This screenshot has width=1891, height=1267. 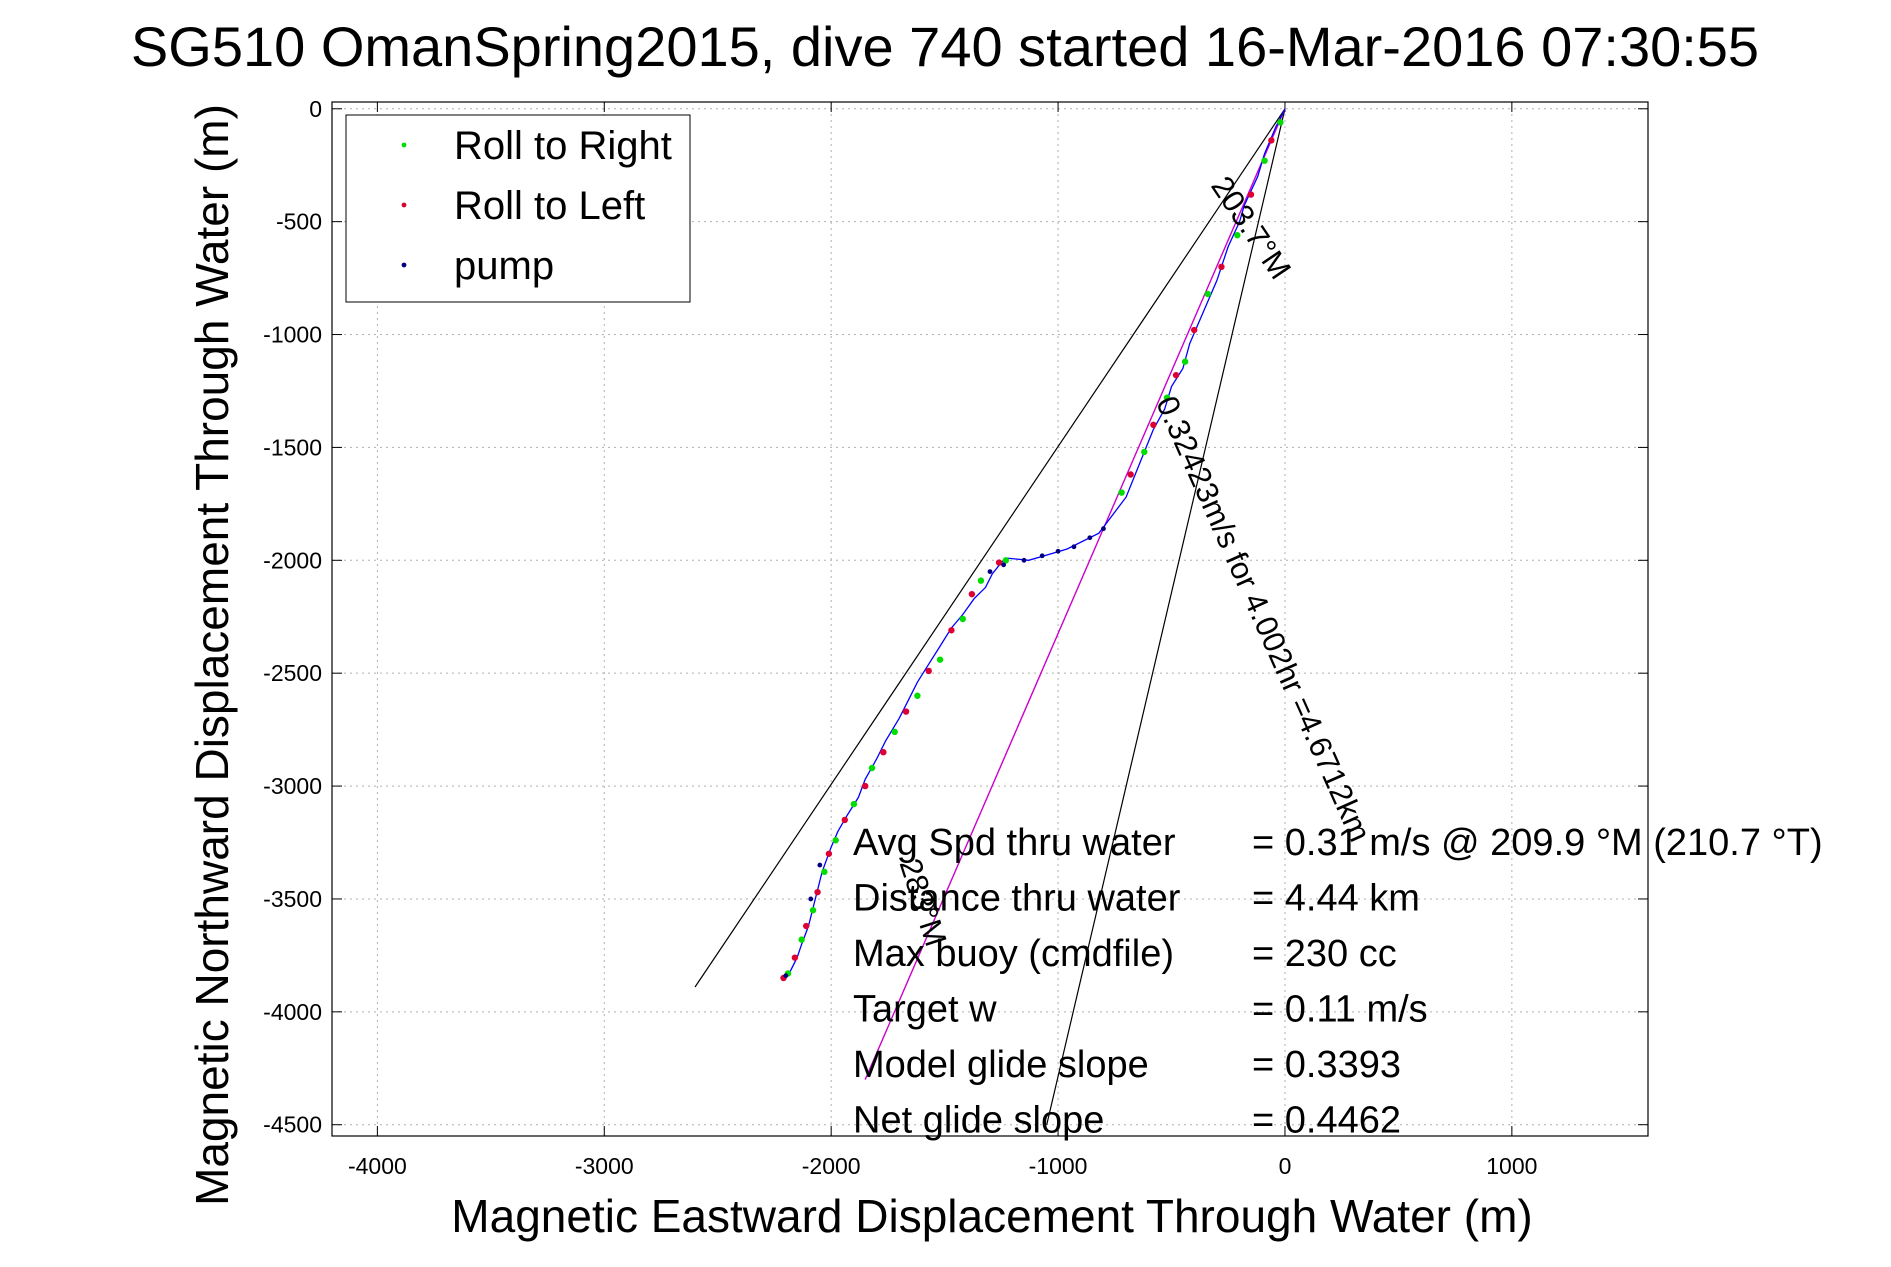 I want to click on reference-line, so click(x=1166, y=616).